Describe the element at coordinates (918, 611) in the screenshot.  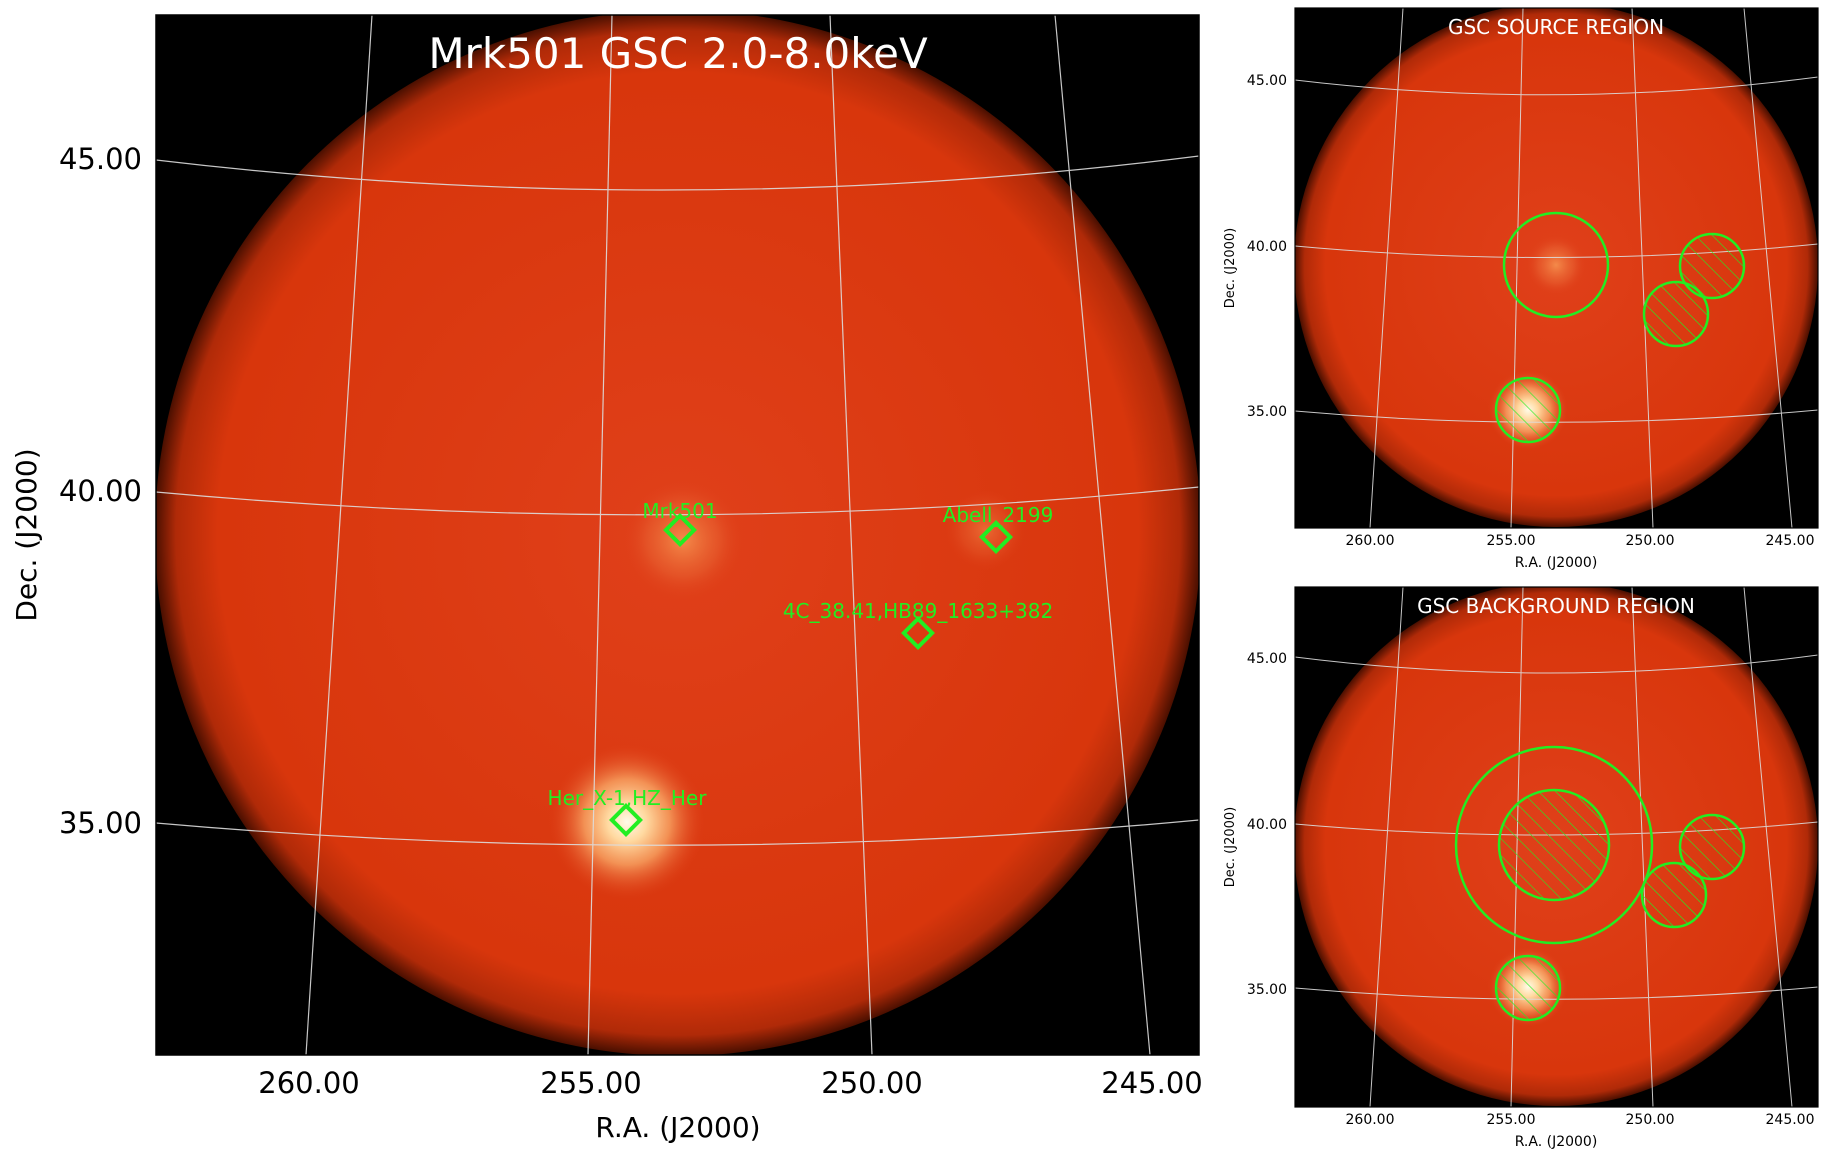
I see `4c38-label: 4C_38.41,HB89_1633+382` at that location.